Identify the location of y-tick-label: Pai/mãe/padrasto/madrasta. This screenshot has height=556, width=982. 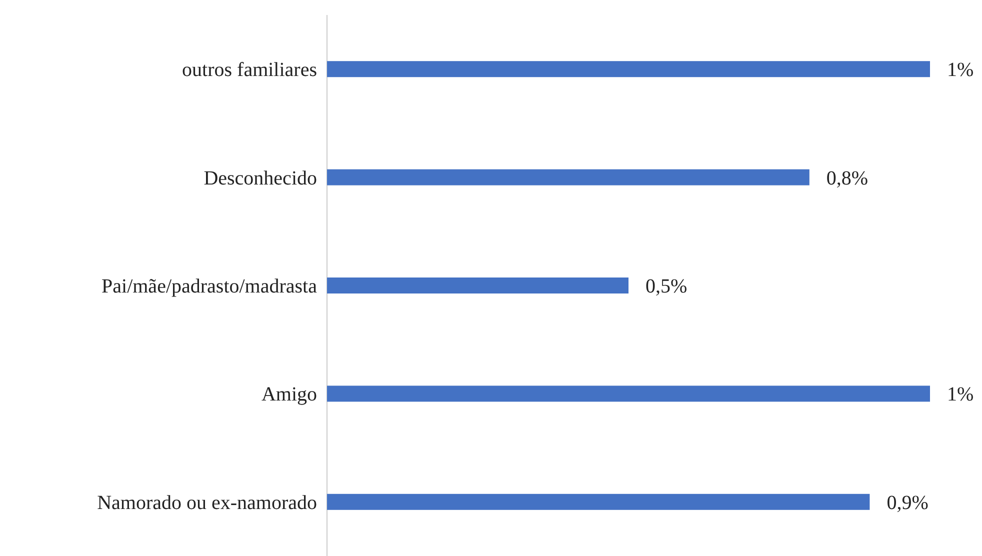
(210, 287).